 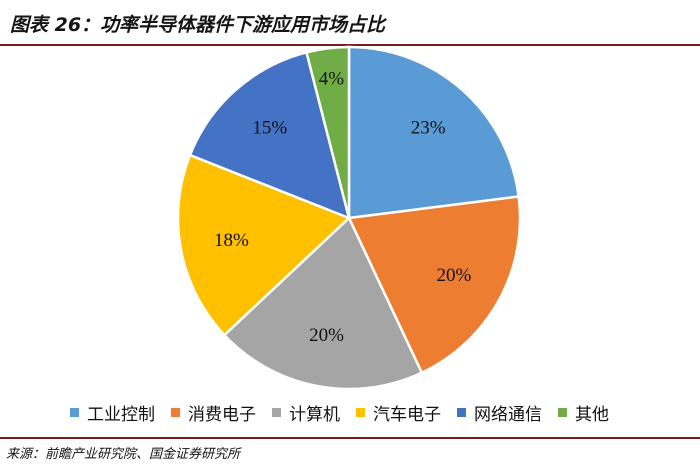 I want to click on slice-label-2: 20%, so click(x=453, y=275).